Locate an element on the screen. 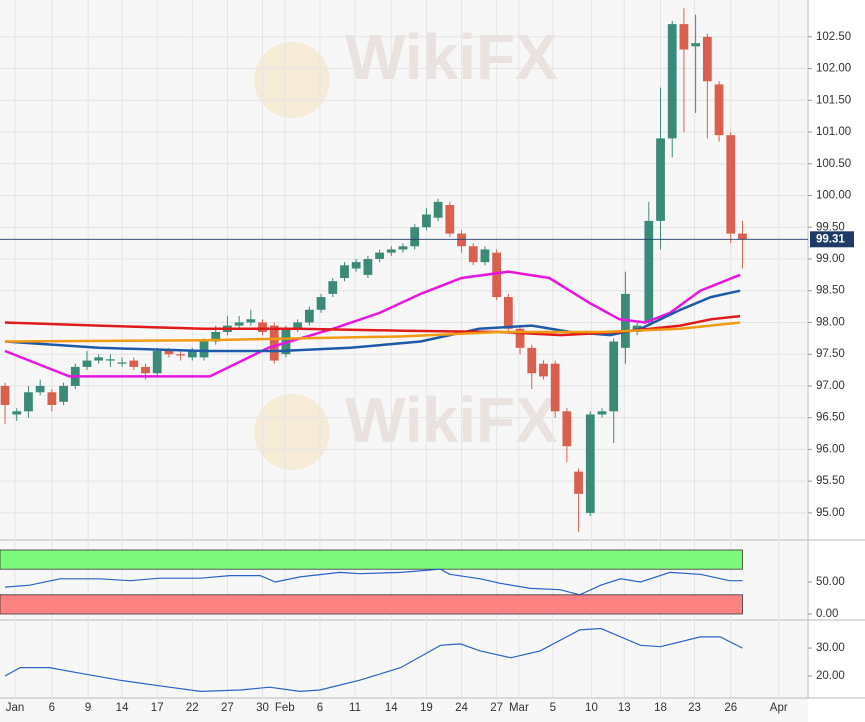 This screenshot has height=722, width=865. y-tick-label: 99.00 is located at coordinates (830, 259).